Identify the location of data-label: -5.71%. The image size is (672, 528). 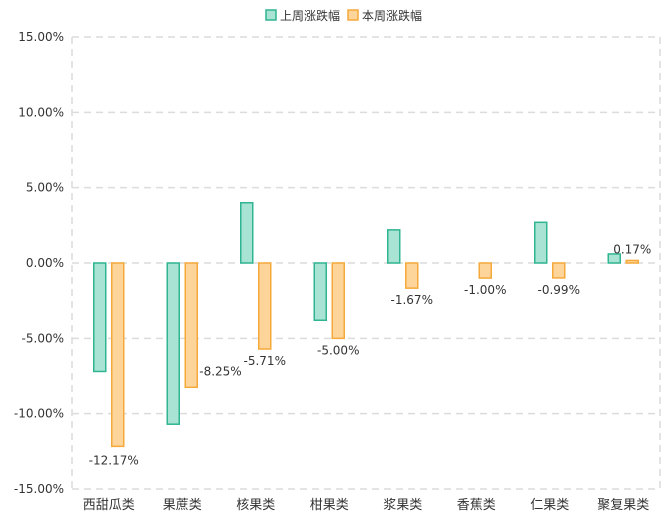
(265, 361).